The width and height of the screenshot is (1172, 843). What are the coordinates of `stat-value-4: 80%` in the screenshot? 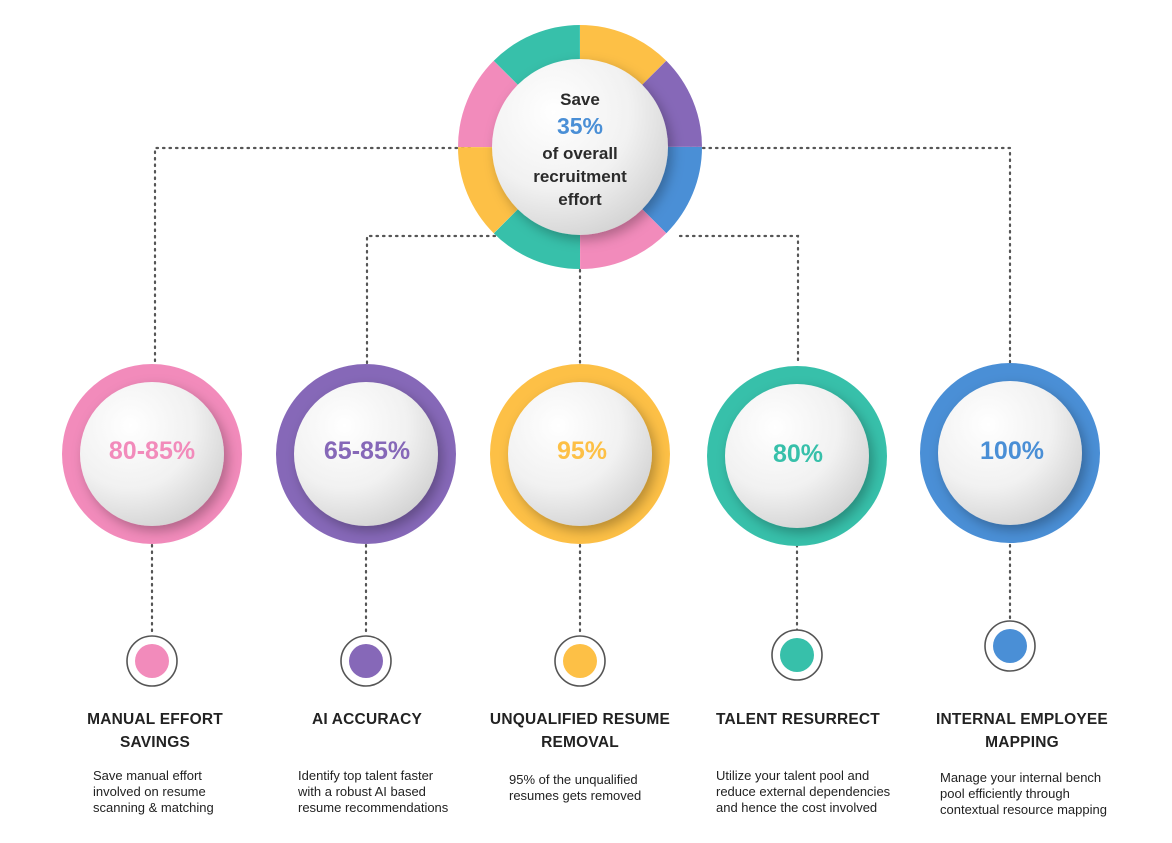 It's located at (798, 454).